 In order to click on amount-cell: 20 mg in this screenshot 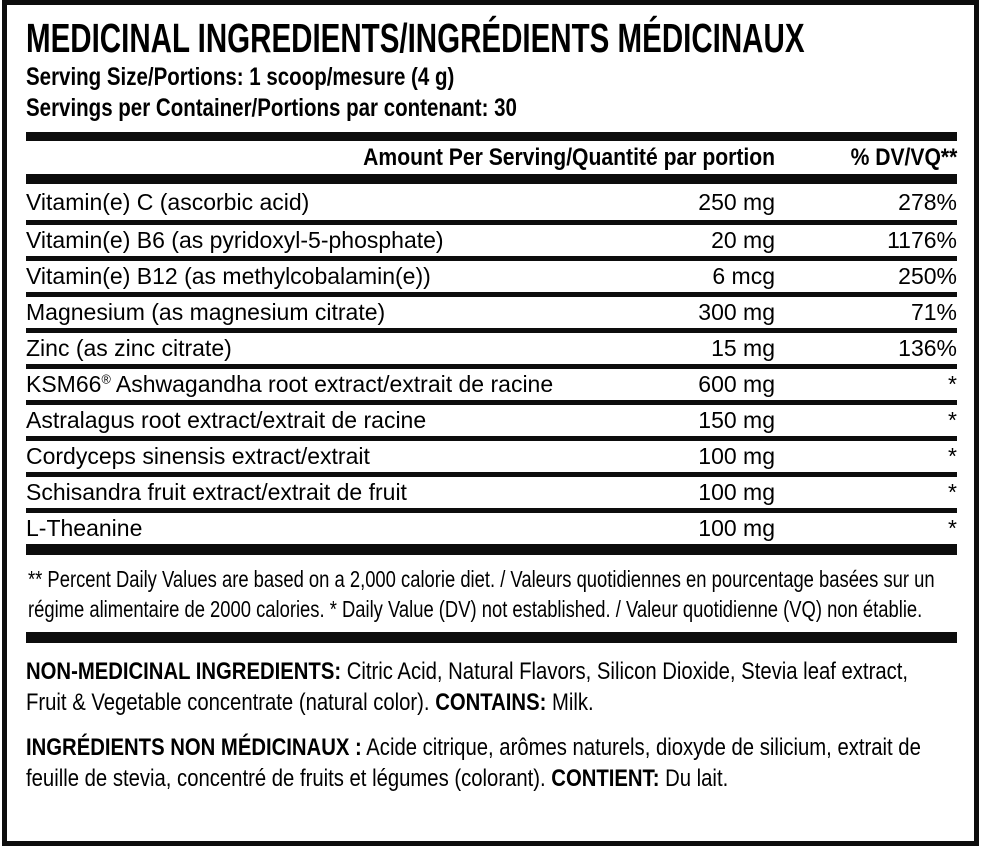, I will do `click(743, 240)`.